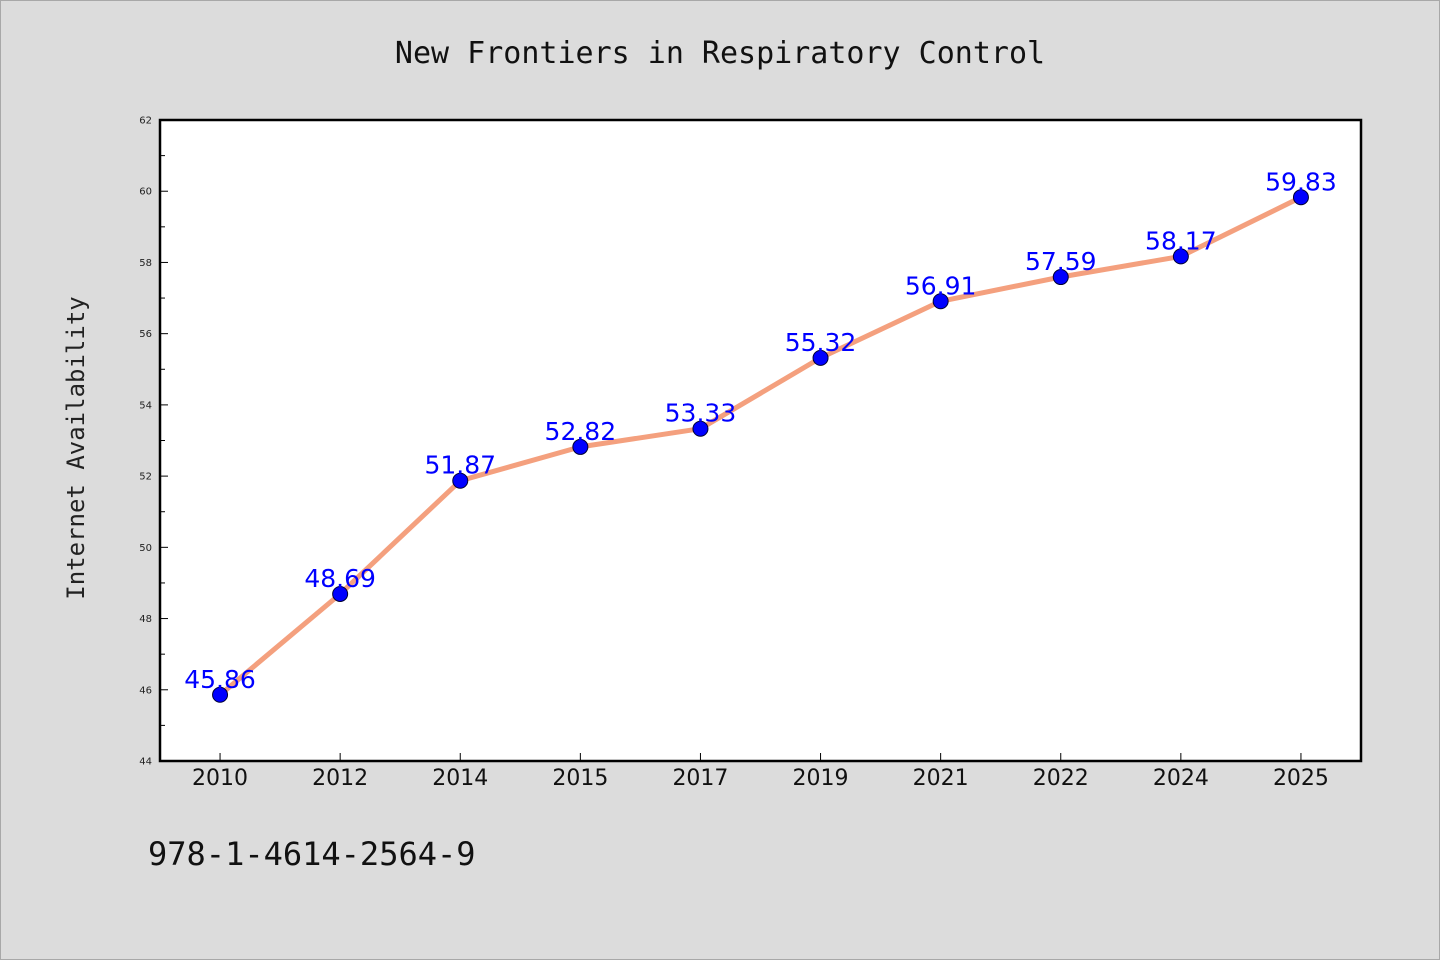 Image resolution: width=1440 pixels, height=960 pixels. I want to click on y-tick-label: 48, so click(145, 619).